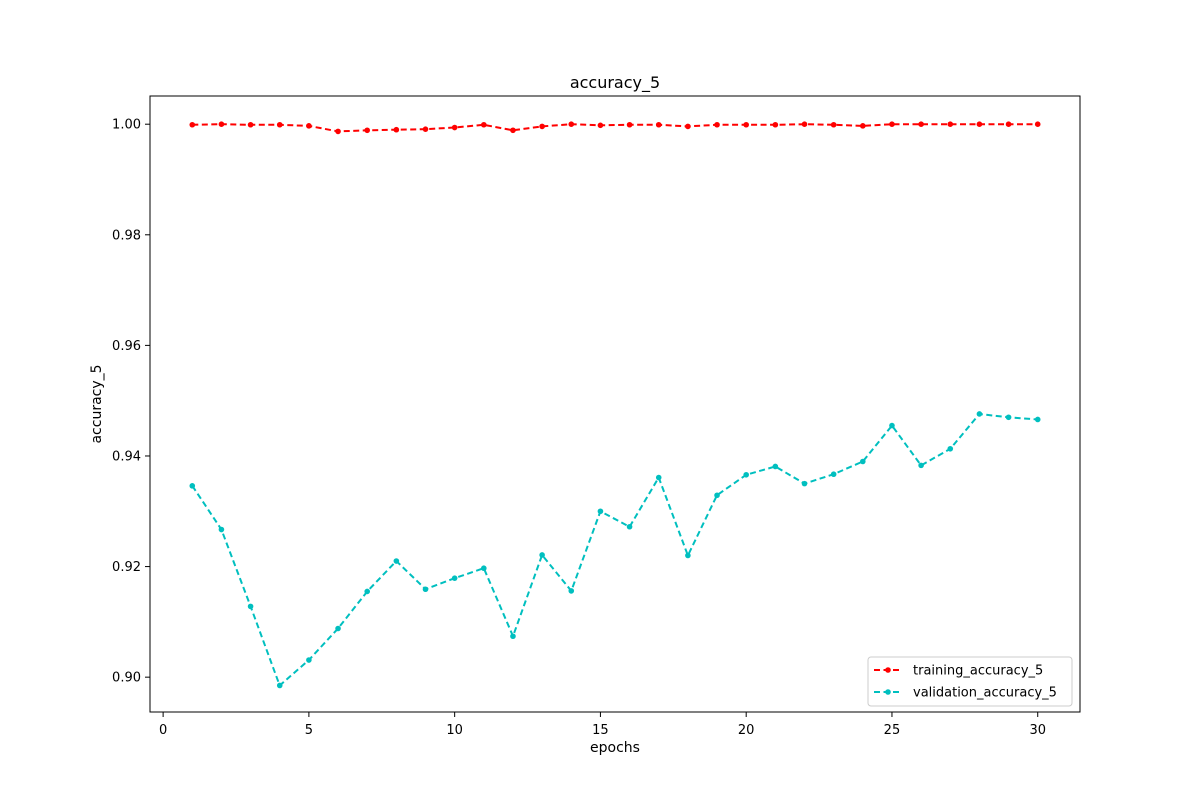 The height and width of the screenshot is (800, 1200). I want to click on x-axis-label: epochs, so click(615, 748).